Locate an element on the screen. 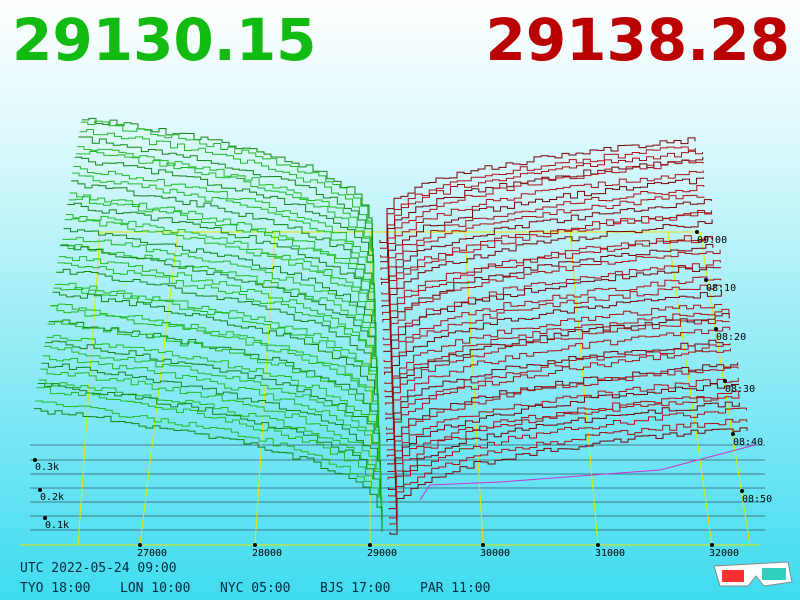  time-label: 08:30 is located at coordinates (740, 389).